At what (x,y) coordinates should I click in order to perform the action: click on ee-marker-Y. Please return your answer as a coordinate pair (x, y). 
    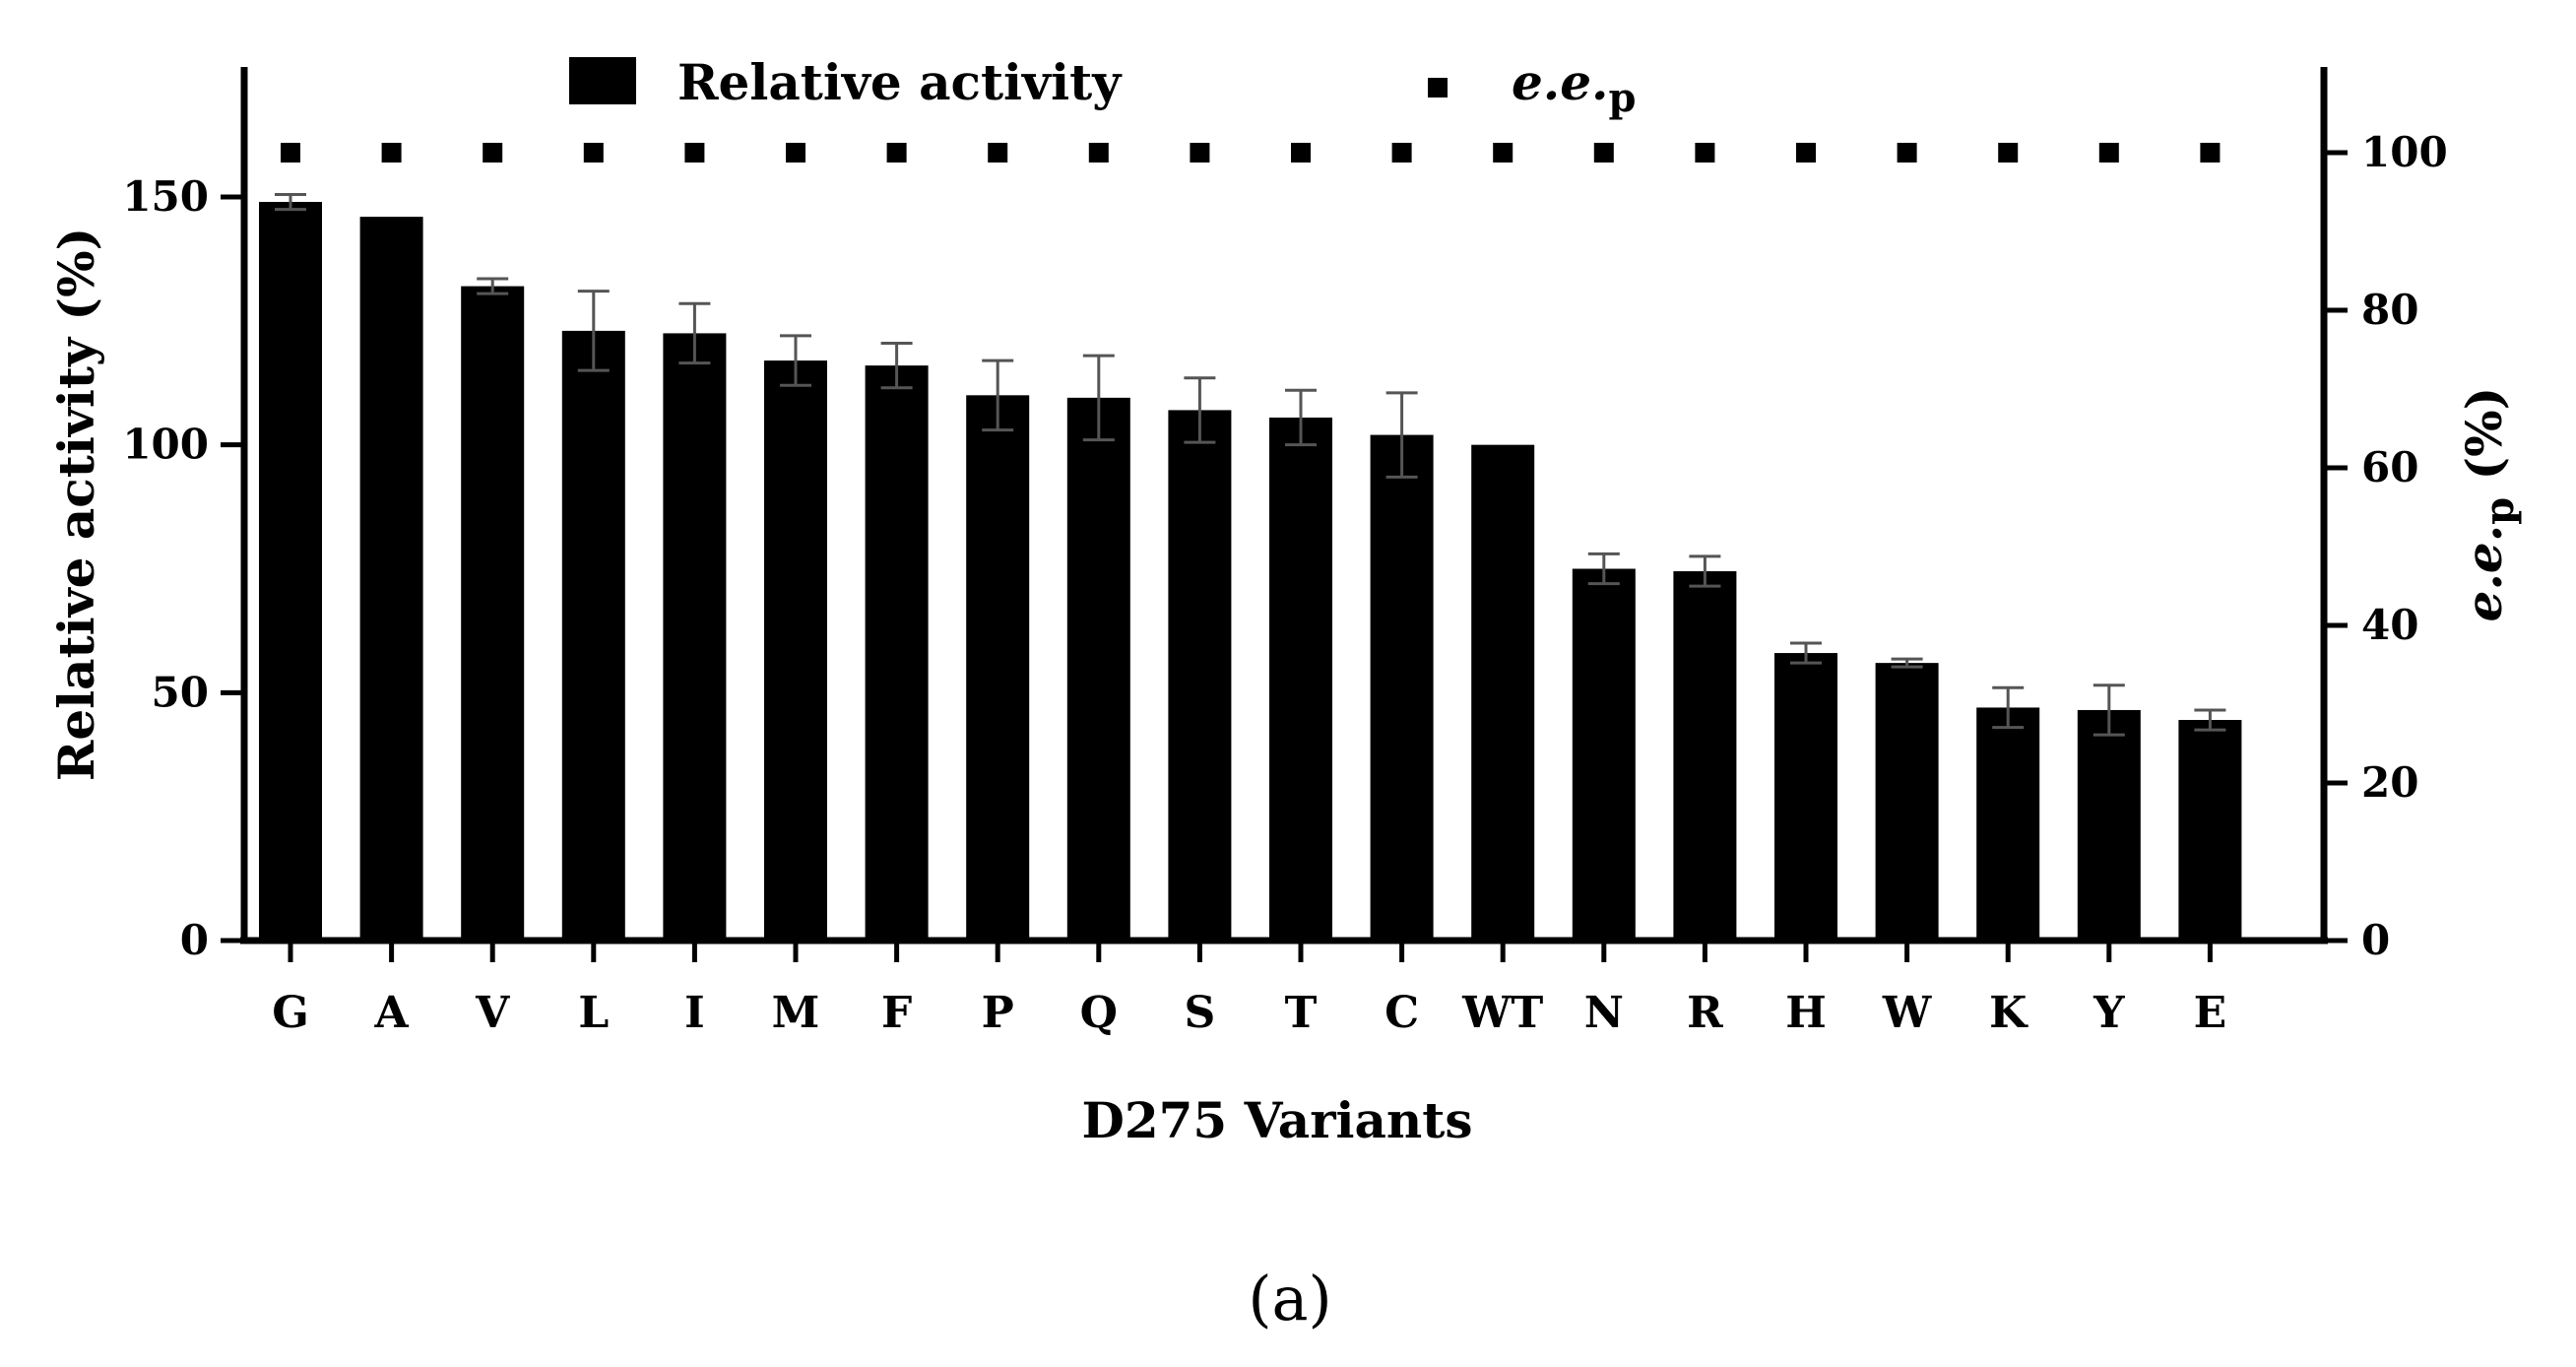
    Looking at the image, I should click on (2108, 153).